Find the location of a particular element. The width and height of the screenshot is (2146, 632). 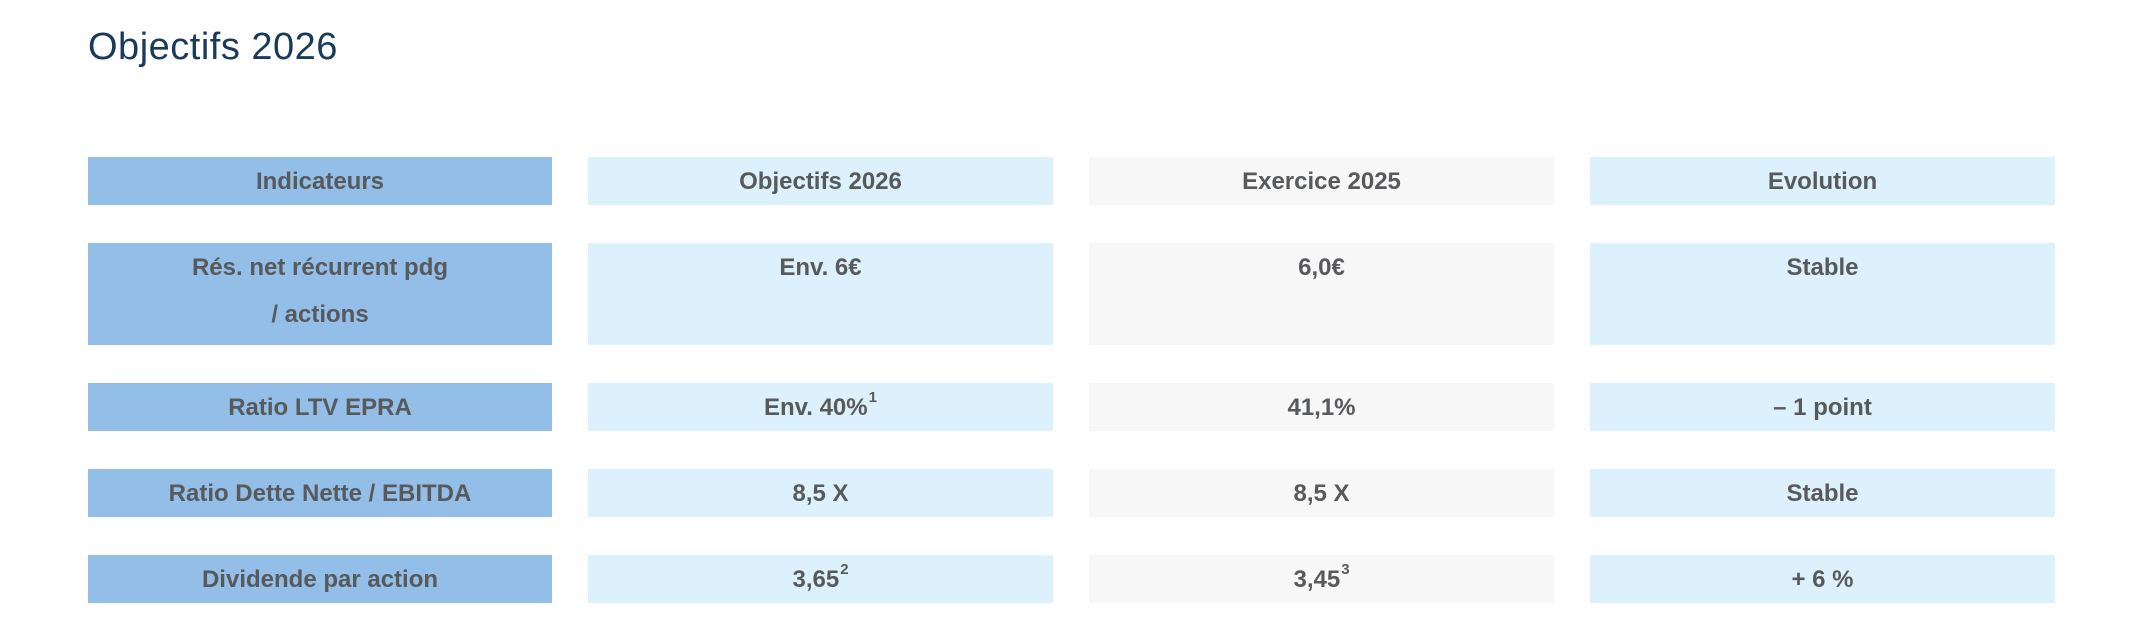

header-evolution: Evolution is located at coordinates (1822, 181).